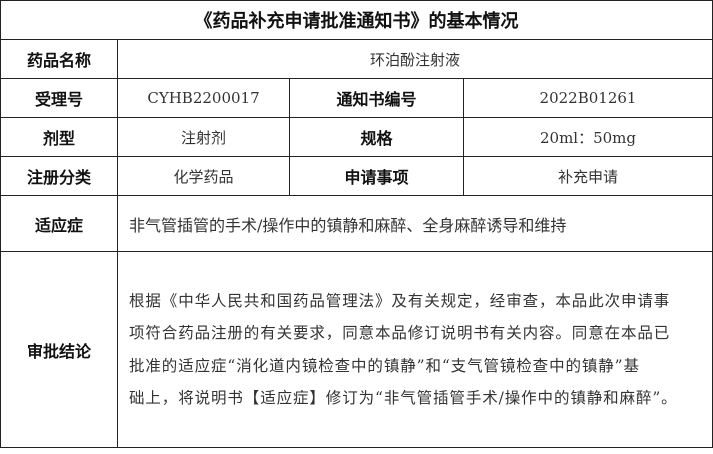 This screenshot has height=454, width=713. Describe the element at coordinates (59, 223) in the screenshot. I see `indication-label: 适应症` at that location.